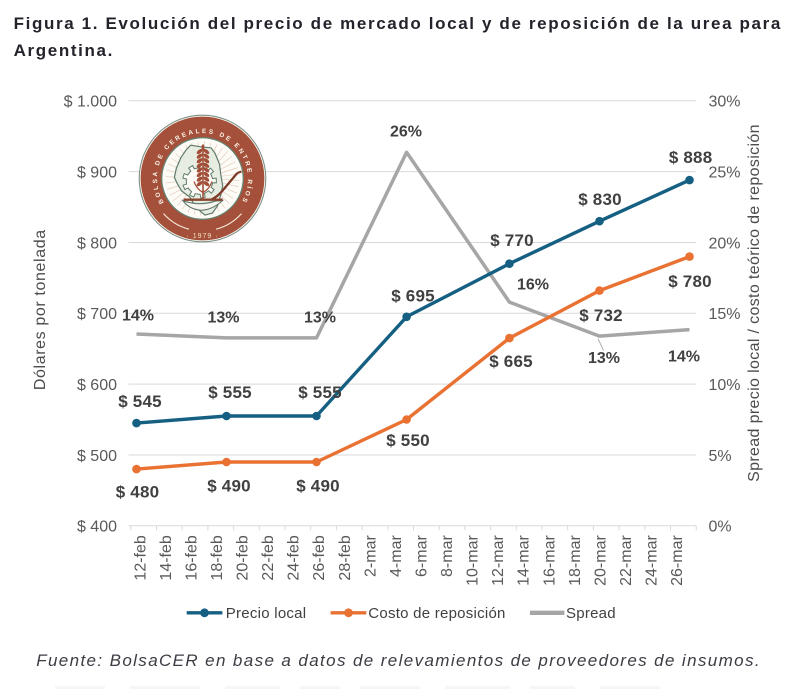 This screenshot has width=790, height=689. I want to click on svg-text: $ 888, so click(691, 157).